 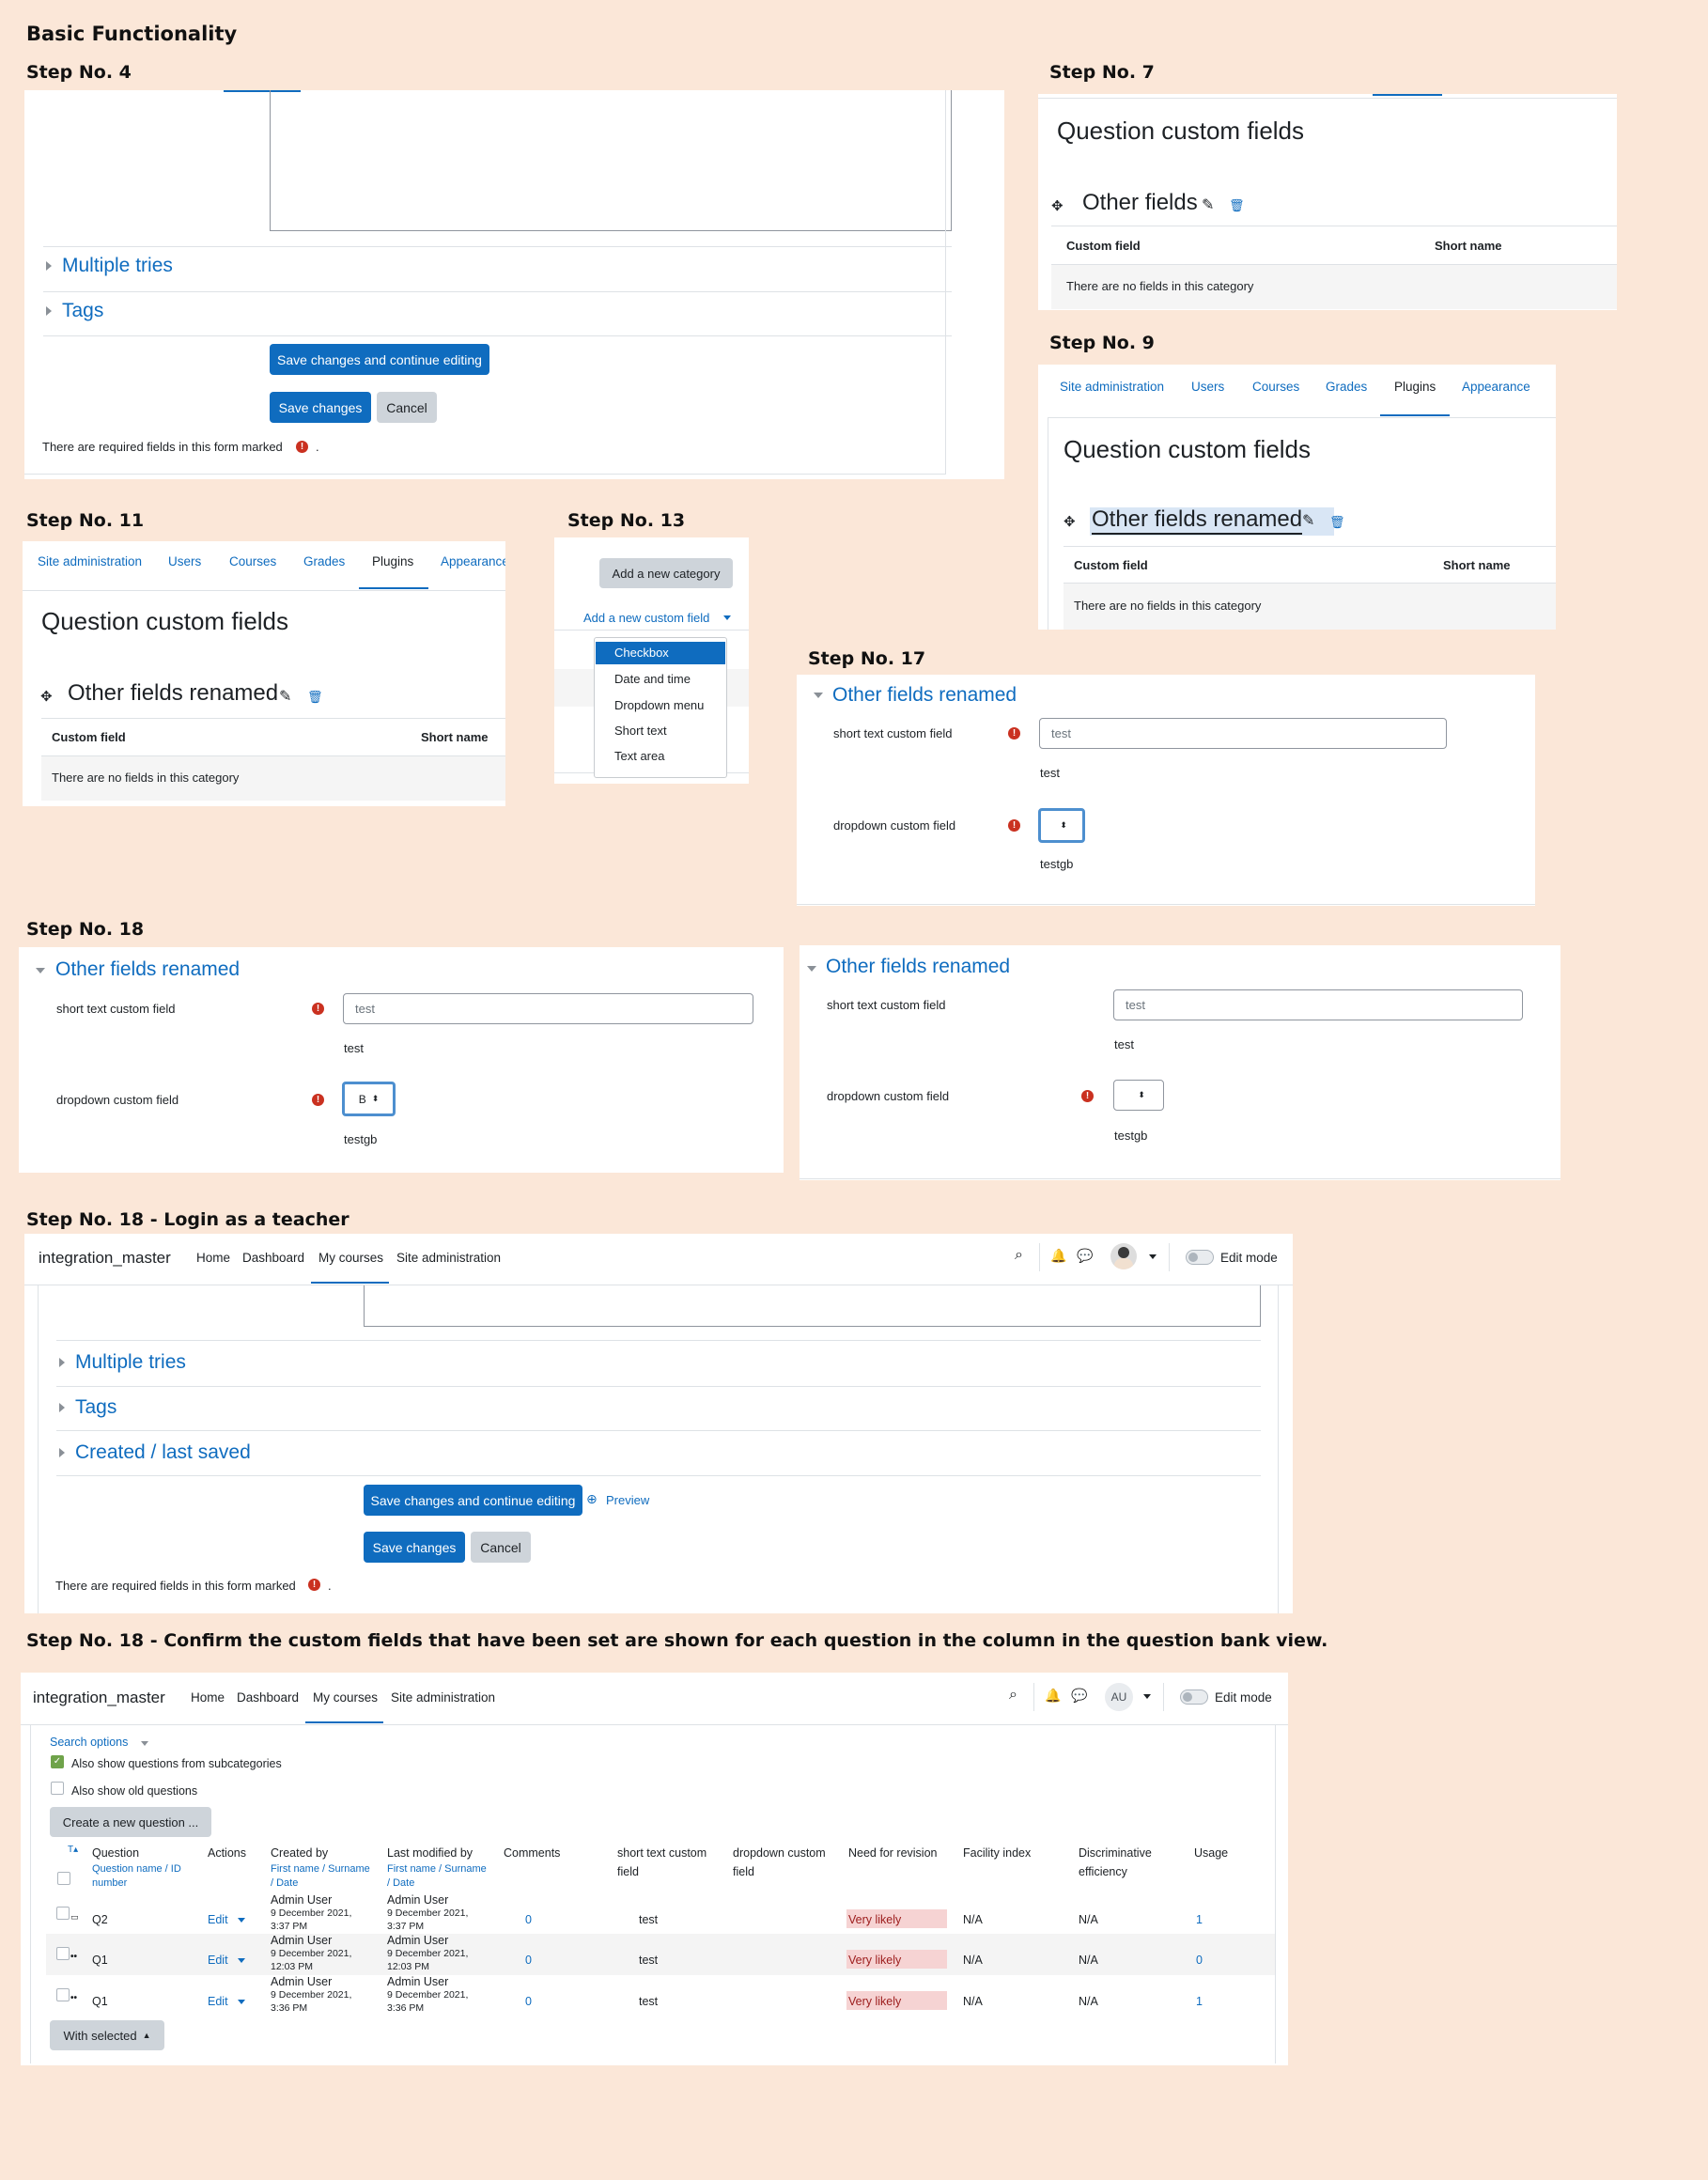 I want to click on select-all-checkbox, so click(x=63, y=1879).